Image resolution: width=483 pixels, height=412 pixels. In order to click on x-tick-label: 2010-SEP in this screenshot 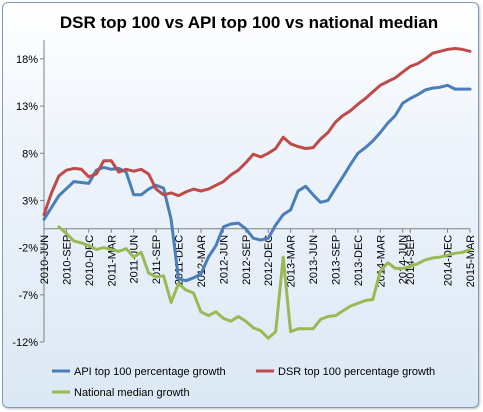, I will do `click(67, 260)`.